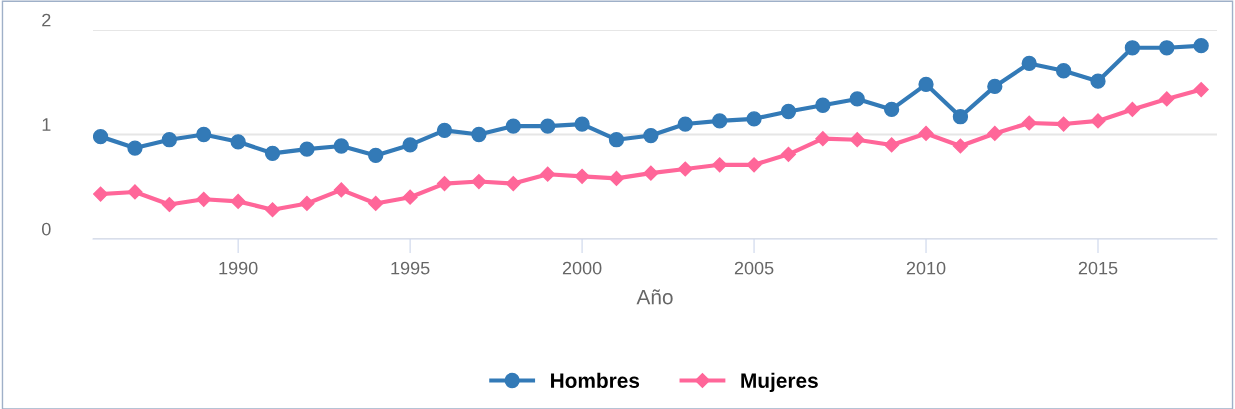 The height and width of the screenshot is (409, 1235). I want to click on y-tick-label: 1, so click(46, 124).